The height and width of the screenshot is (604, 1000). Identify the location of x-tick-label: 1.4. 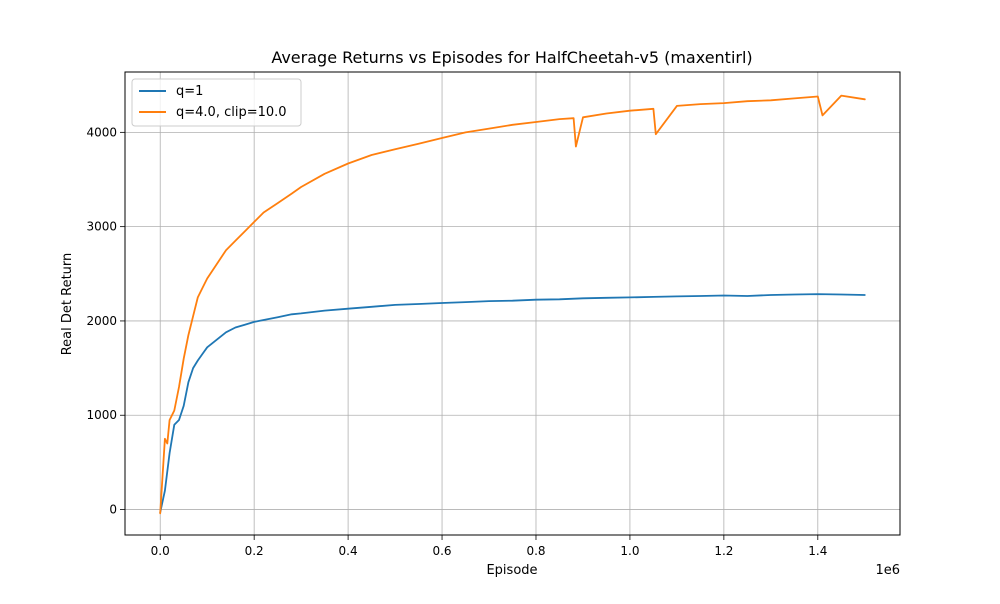
(817, 551).